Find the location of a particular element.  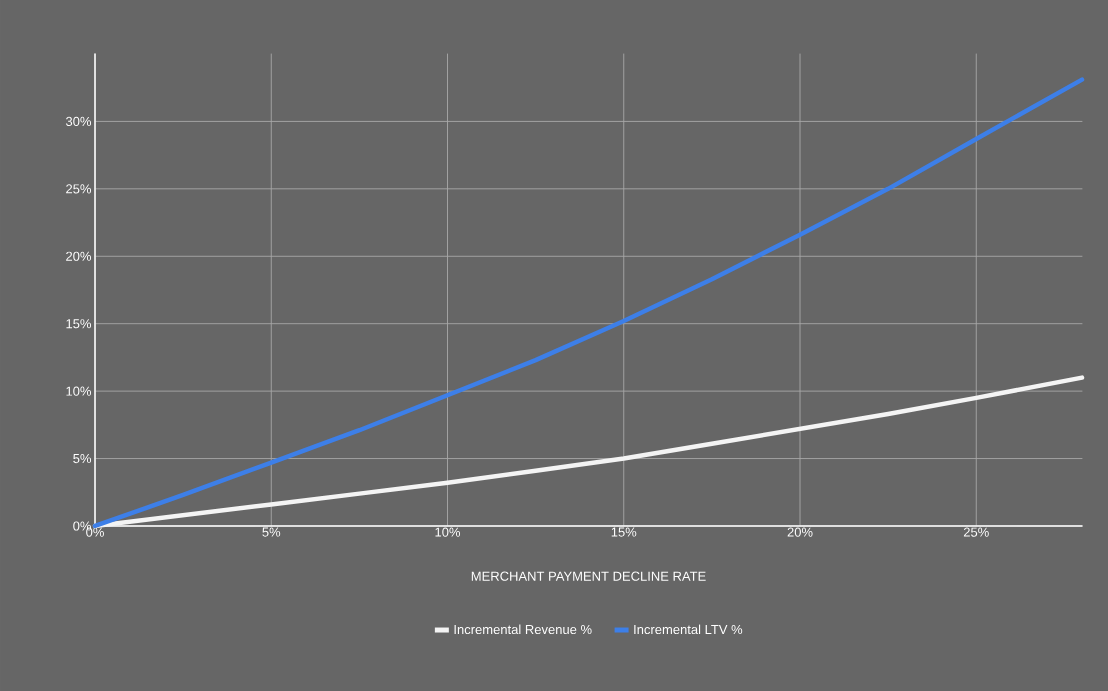

y-tick-label: 15% is located at coordinates (79, 324).